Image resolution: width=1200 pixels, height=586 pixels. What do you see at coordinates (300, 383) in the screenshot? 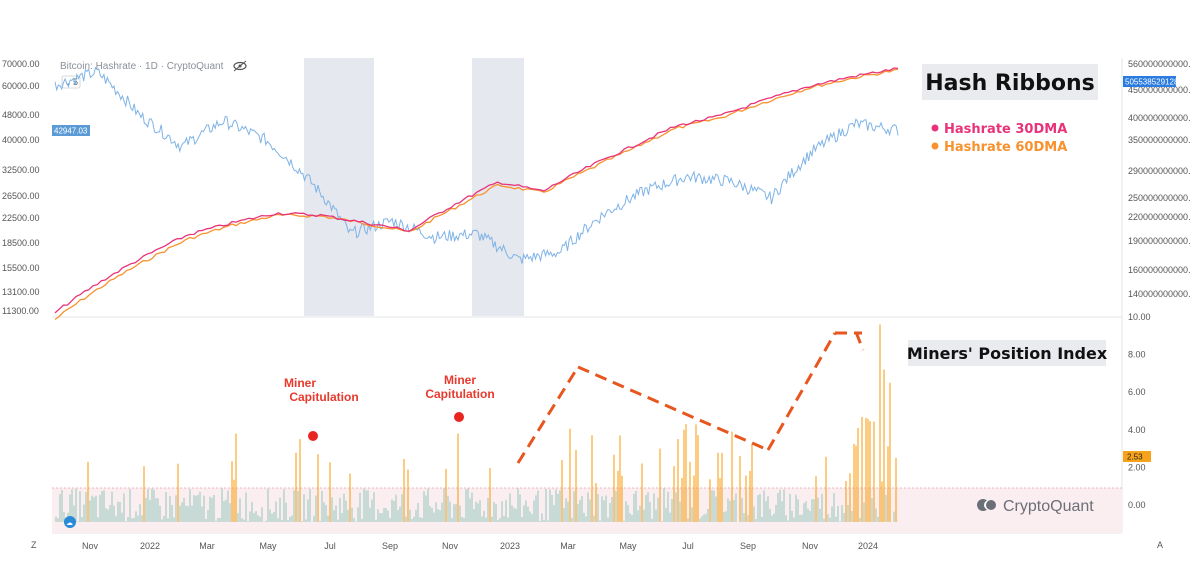
I see `capitulation-label-1-line1: Miner` at bounding box center [300, 383].